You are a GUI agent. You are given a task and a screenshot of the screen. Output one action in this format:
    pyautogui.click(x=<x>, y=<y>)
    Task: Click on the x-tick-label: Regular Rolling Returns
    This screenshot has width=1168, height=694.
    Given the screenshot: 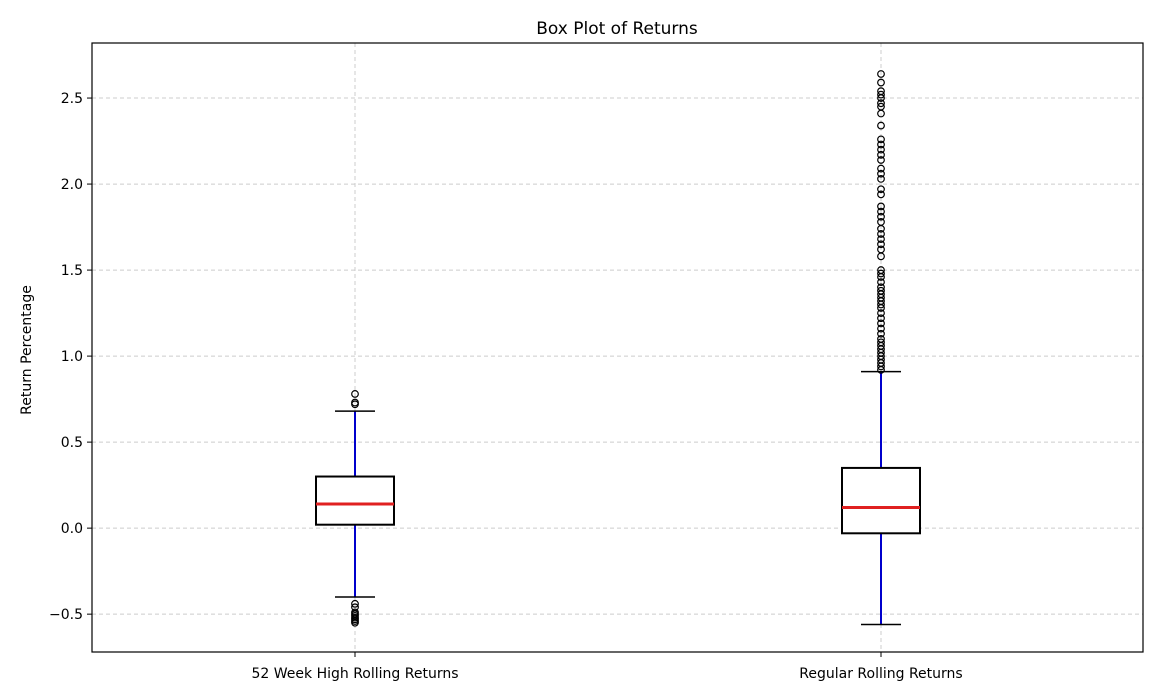 What is the action you would take?
    pyautogui.click(x=880, y=674)
    